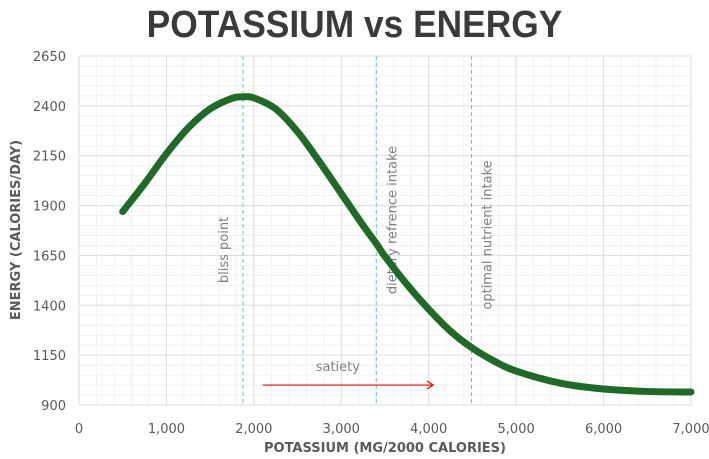 The width and height of the screenshot is (709, 459). Describe the element at coordinates (392, 429) in the screenshot. I see `x-tick-labels: 0 1,000 2,000 3,000 4,000 5,000 6,000 7,000` at that location.